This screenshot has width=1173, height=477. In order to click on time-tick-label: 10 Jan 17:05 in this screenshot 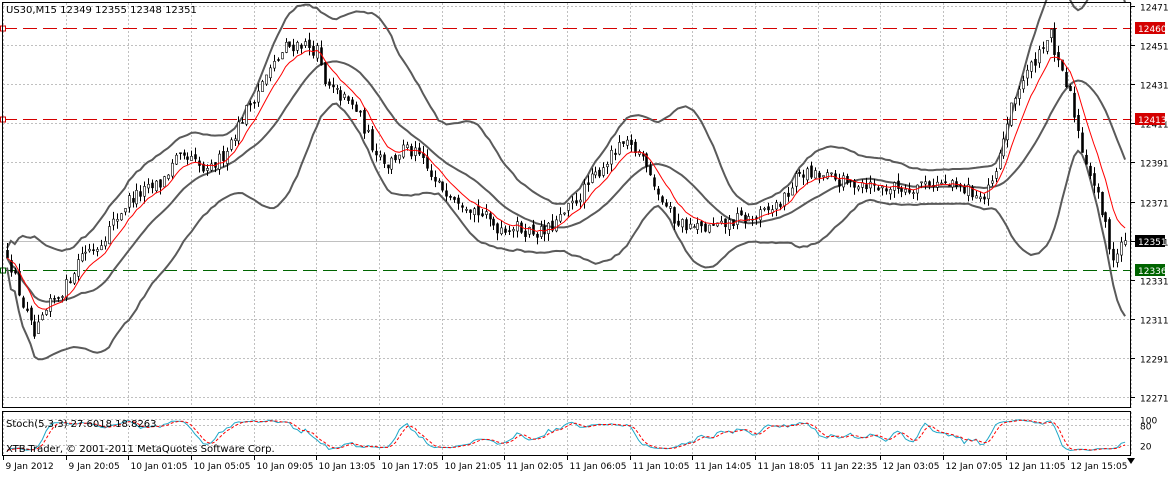, I will do `click(410, 467)`.